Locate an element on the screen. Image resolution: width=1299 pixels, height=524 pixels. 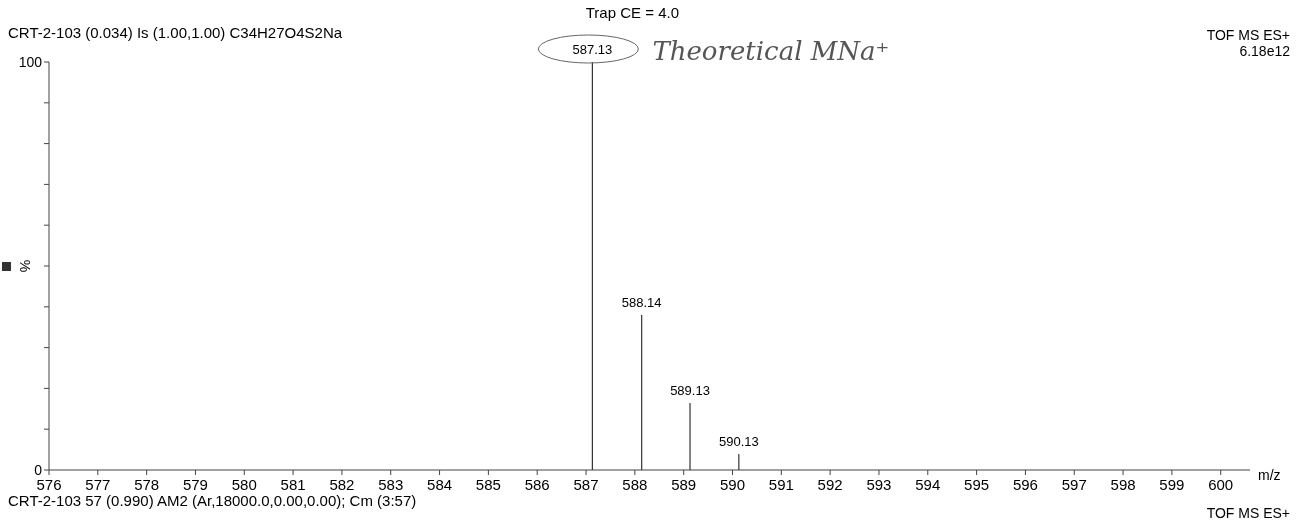
annotation: 590.13 is located at coordinates (738, 442).